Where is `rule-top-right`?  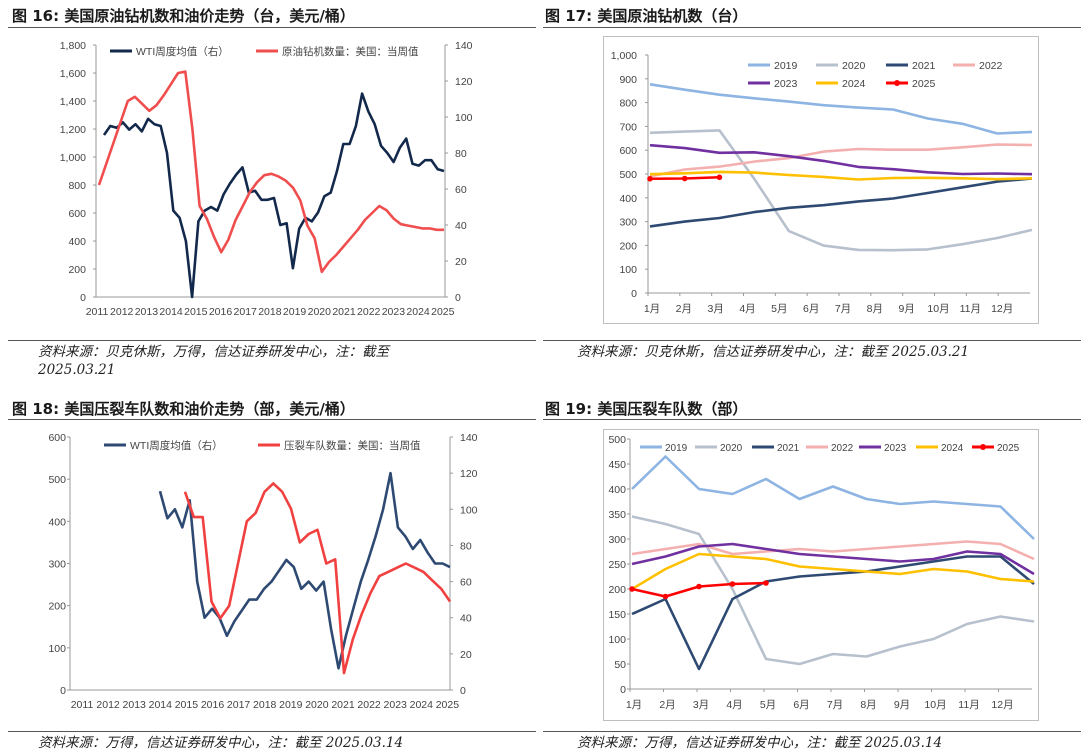 rule-top-right is located at coordinates (812, 27).